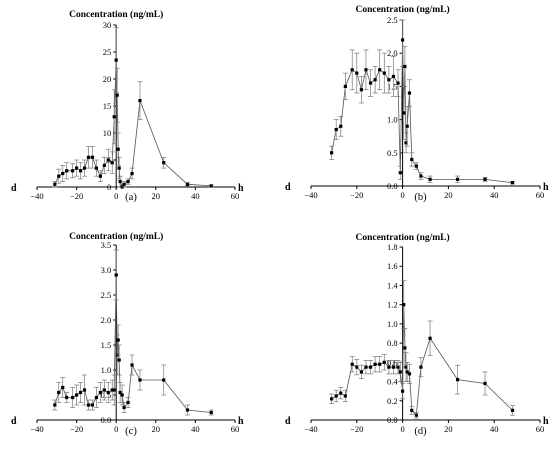 The height and width of the screenshot is (455, 550). What do you see at coordinates (106, 295) in the screenshot?
I see `y-tick-label: 2.5` at bounding box center [106, 295].